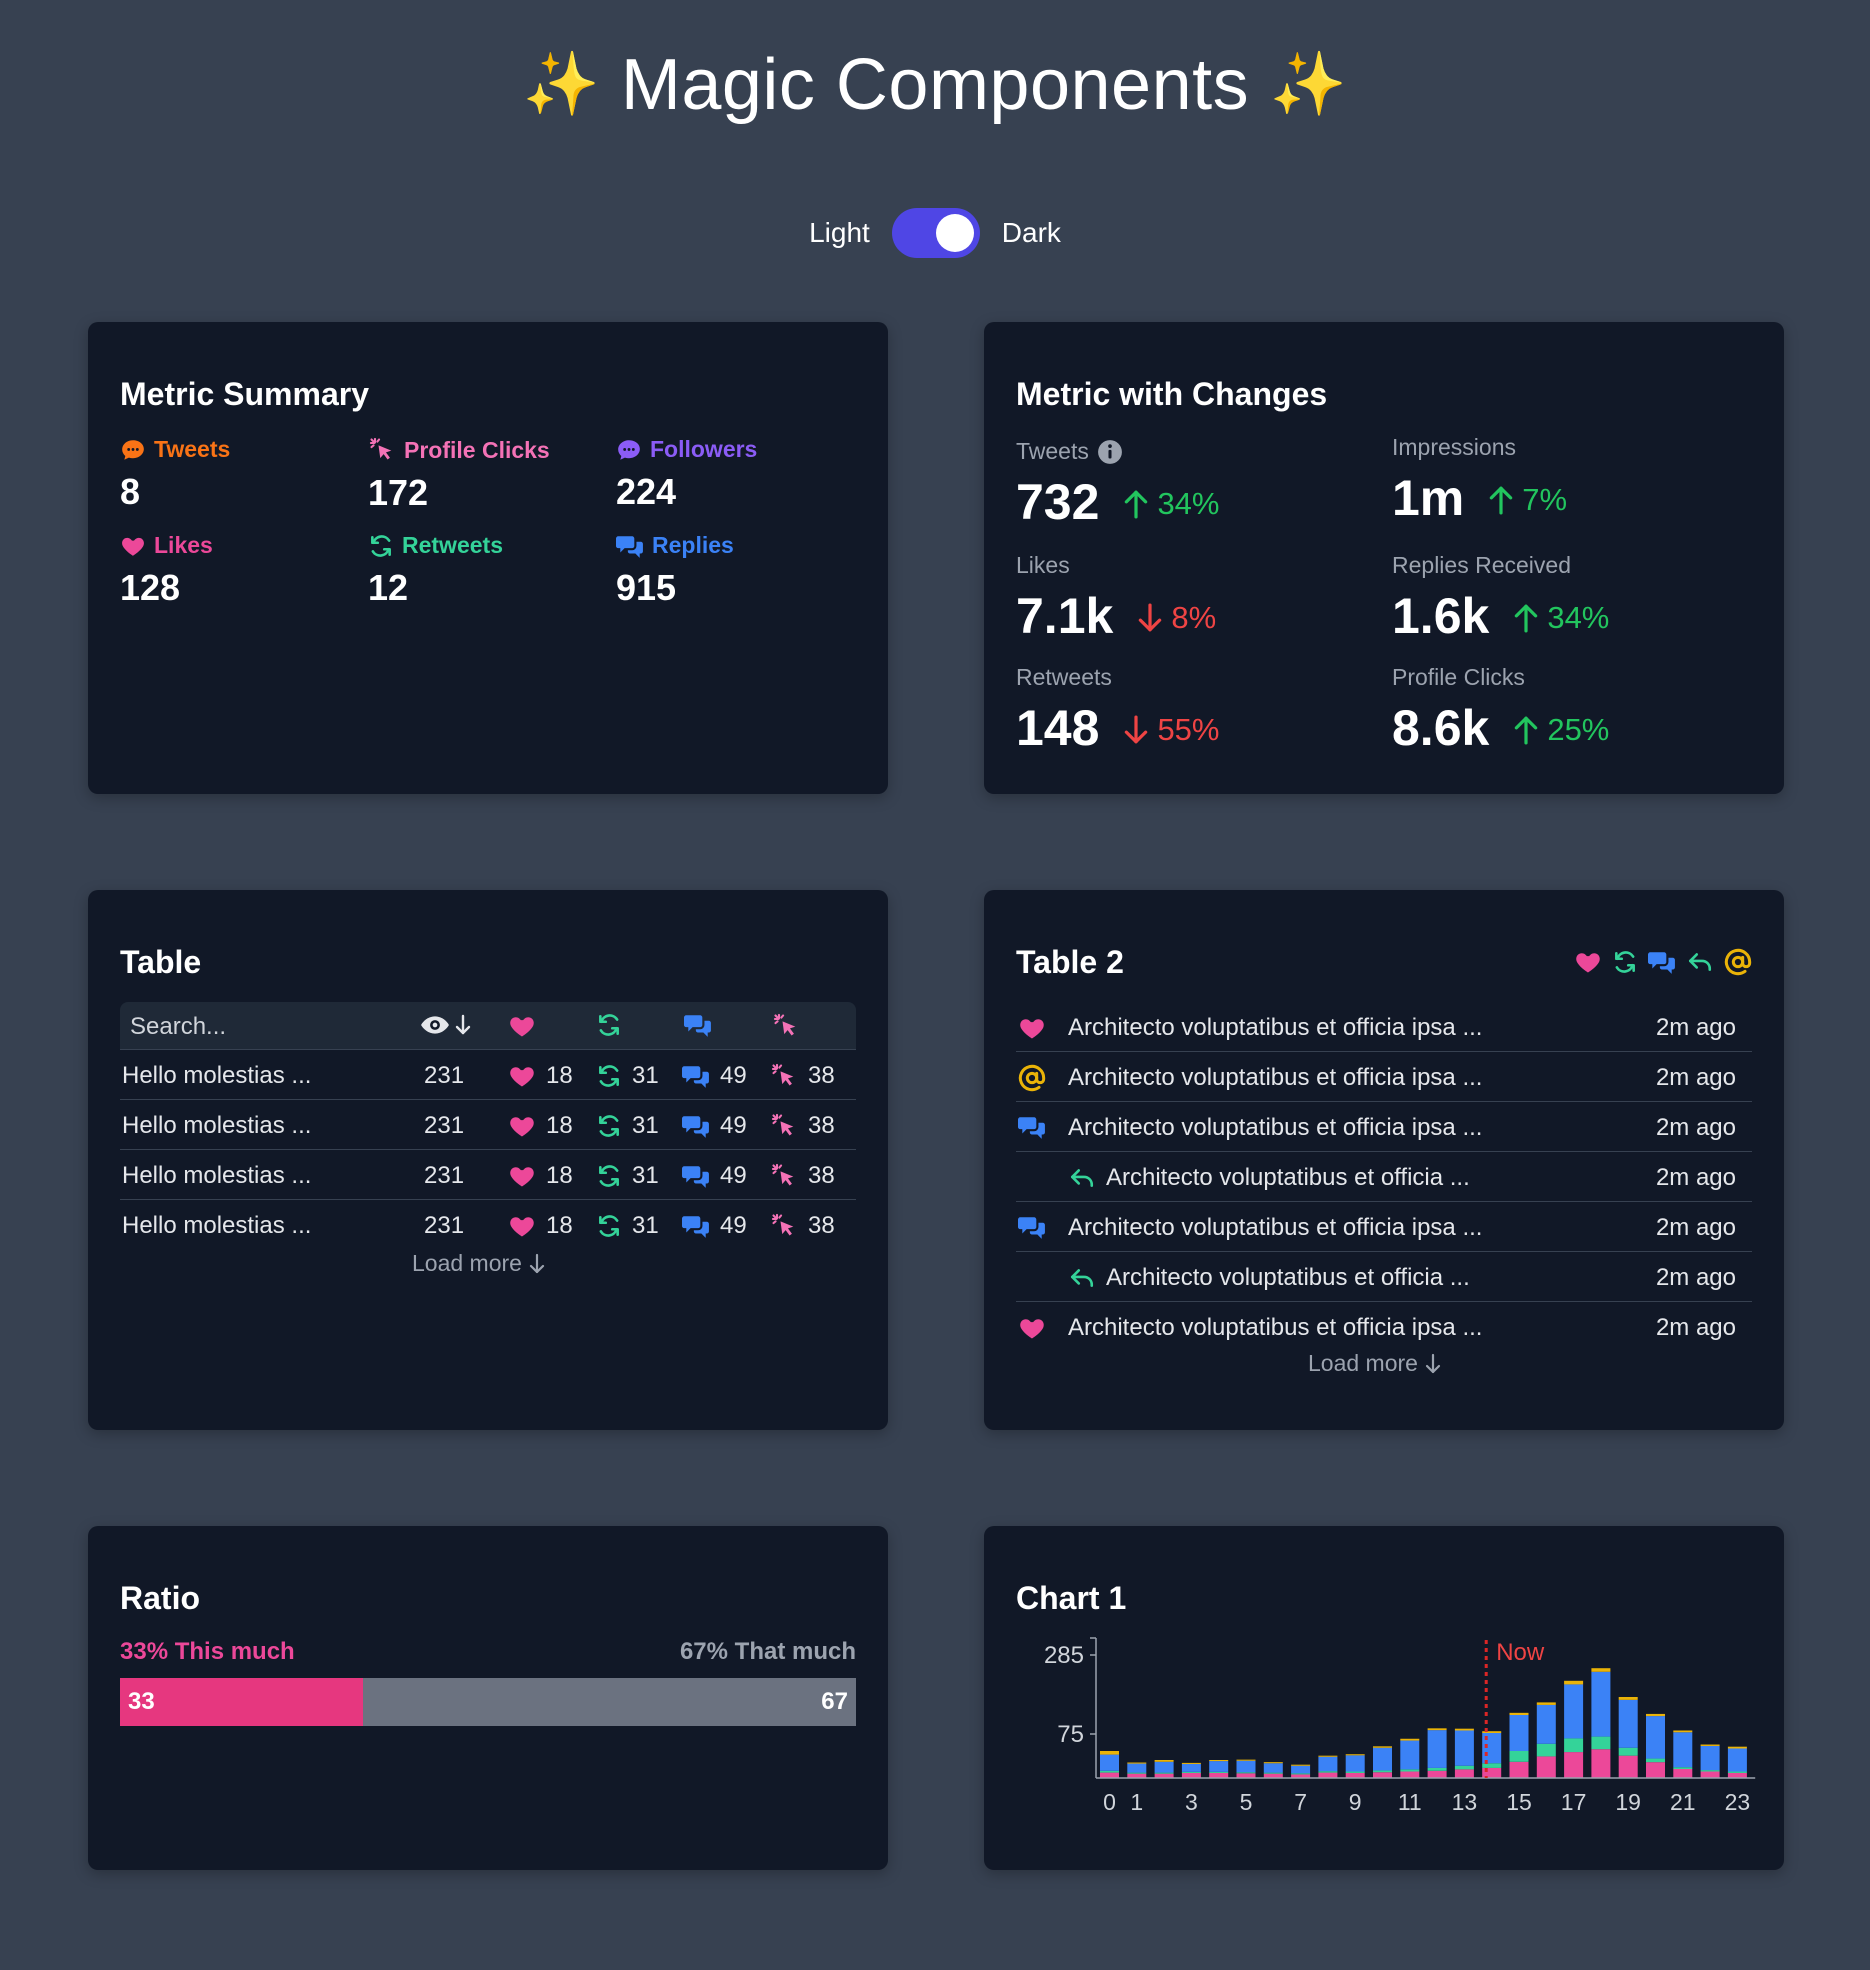 This screenshot has height=1970, width=1870. I want to click on toggle-dark-label: Dark, so click(1031, 232).